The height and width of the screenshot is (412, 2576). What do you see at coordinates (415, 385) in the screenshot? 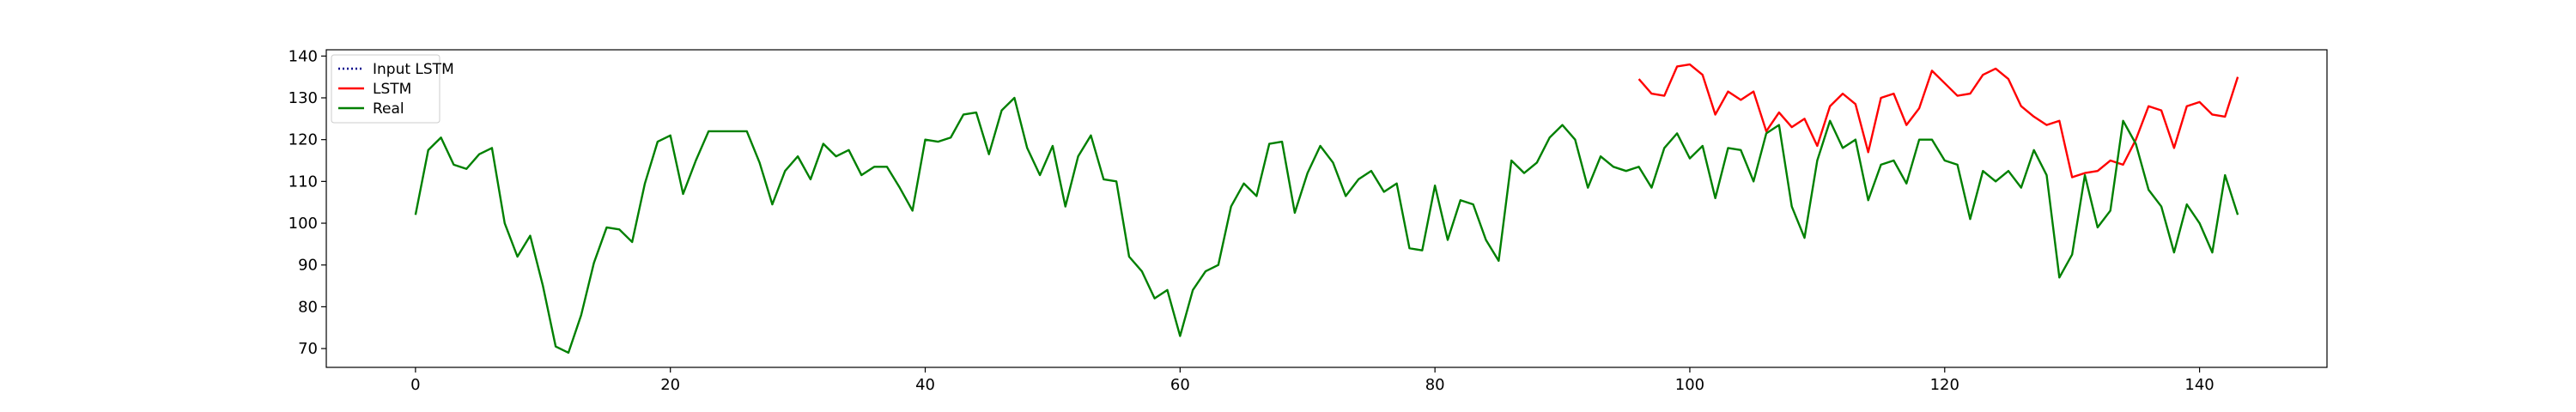
I see `x-tick-label: 0` at bounding box center [415, 385].